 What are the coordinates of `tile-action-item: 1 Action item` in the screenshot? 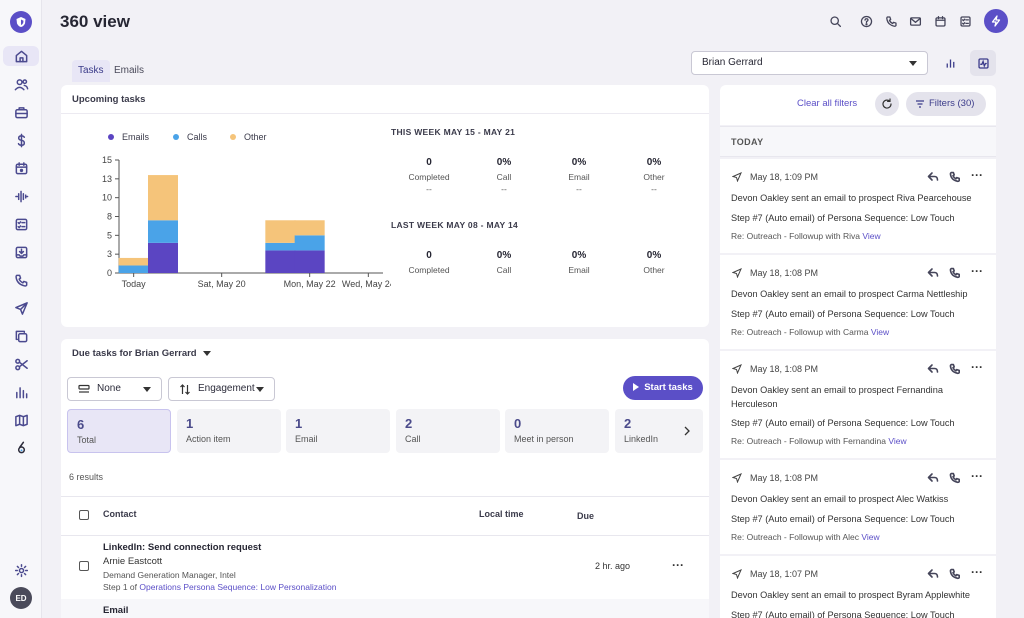 It's located at (229, 431).